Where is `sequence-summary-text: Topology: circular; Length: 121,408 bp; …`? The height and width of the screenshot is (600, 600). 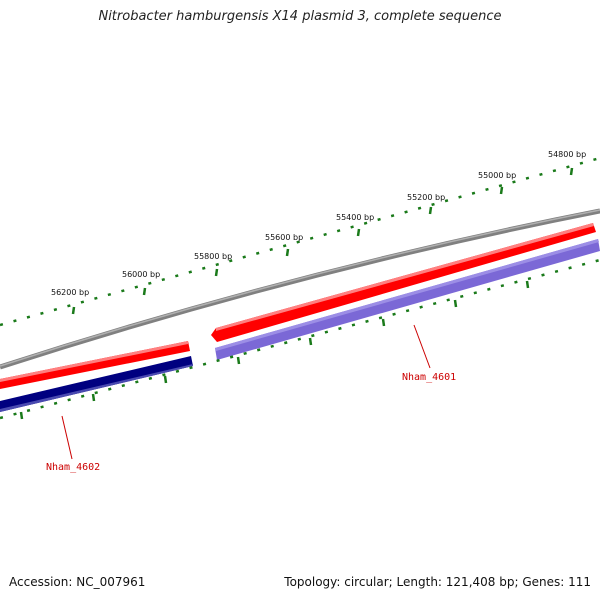
sequence-summary-text: Topology: circular; Length: 121,408 bp; … is located at coordinates (437, 582).